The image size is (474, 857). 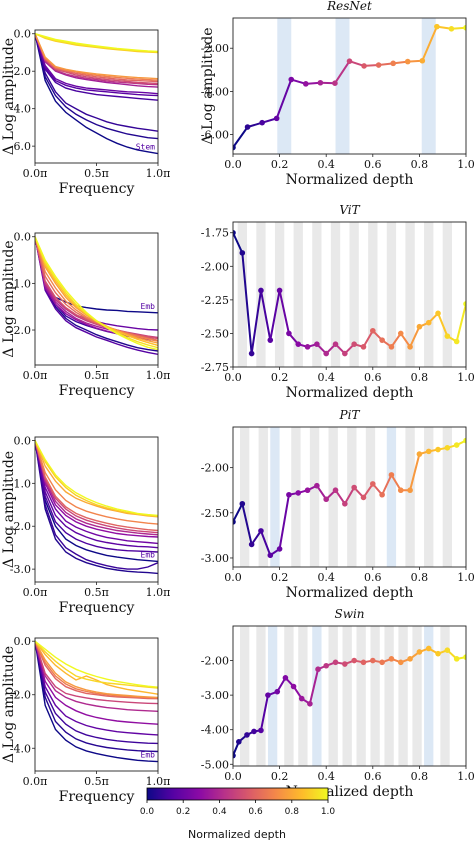 I want to click on y-tick-label-1: -2.50, so click(x=215, y=513).